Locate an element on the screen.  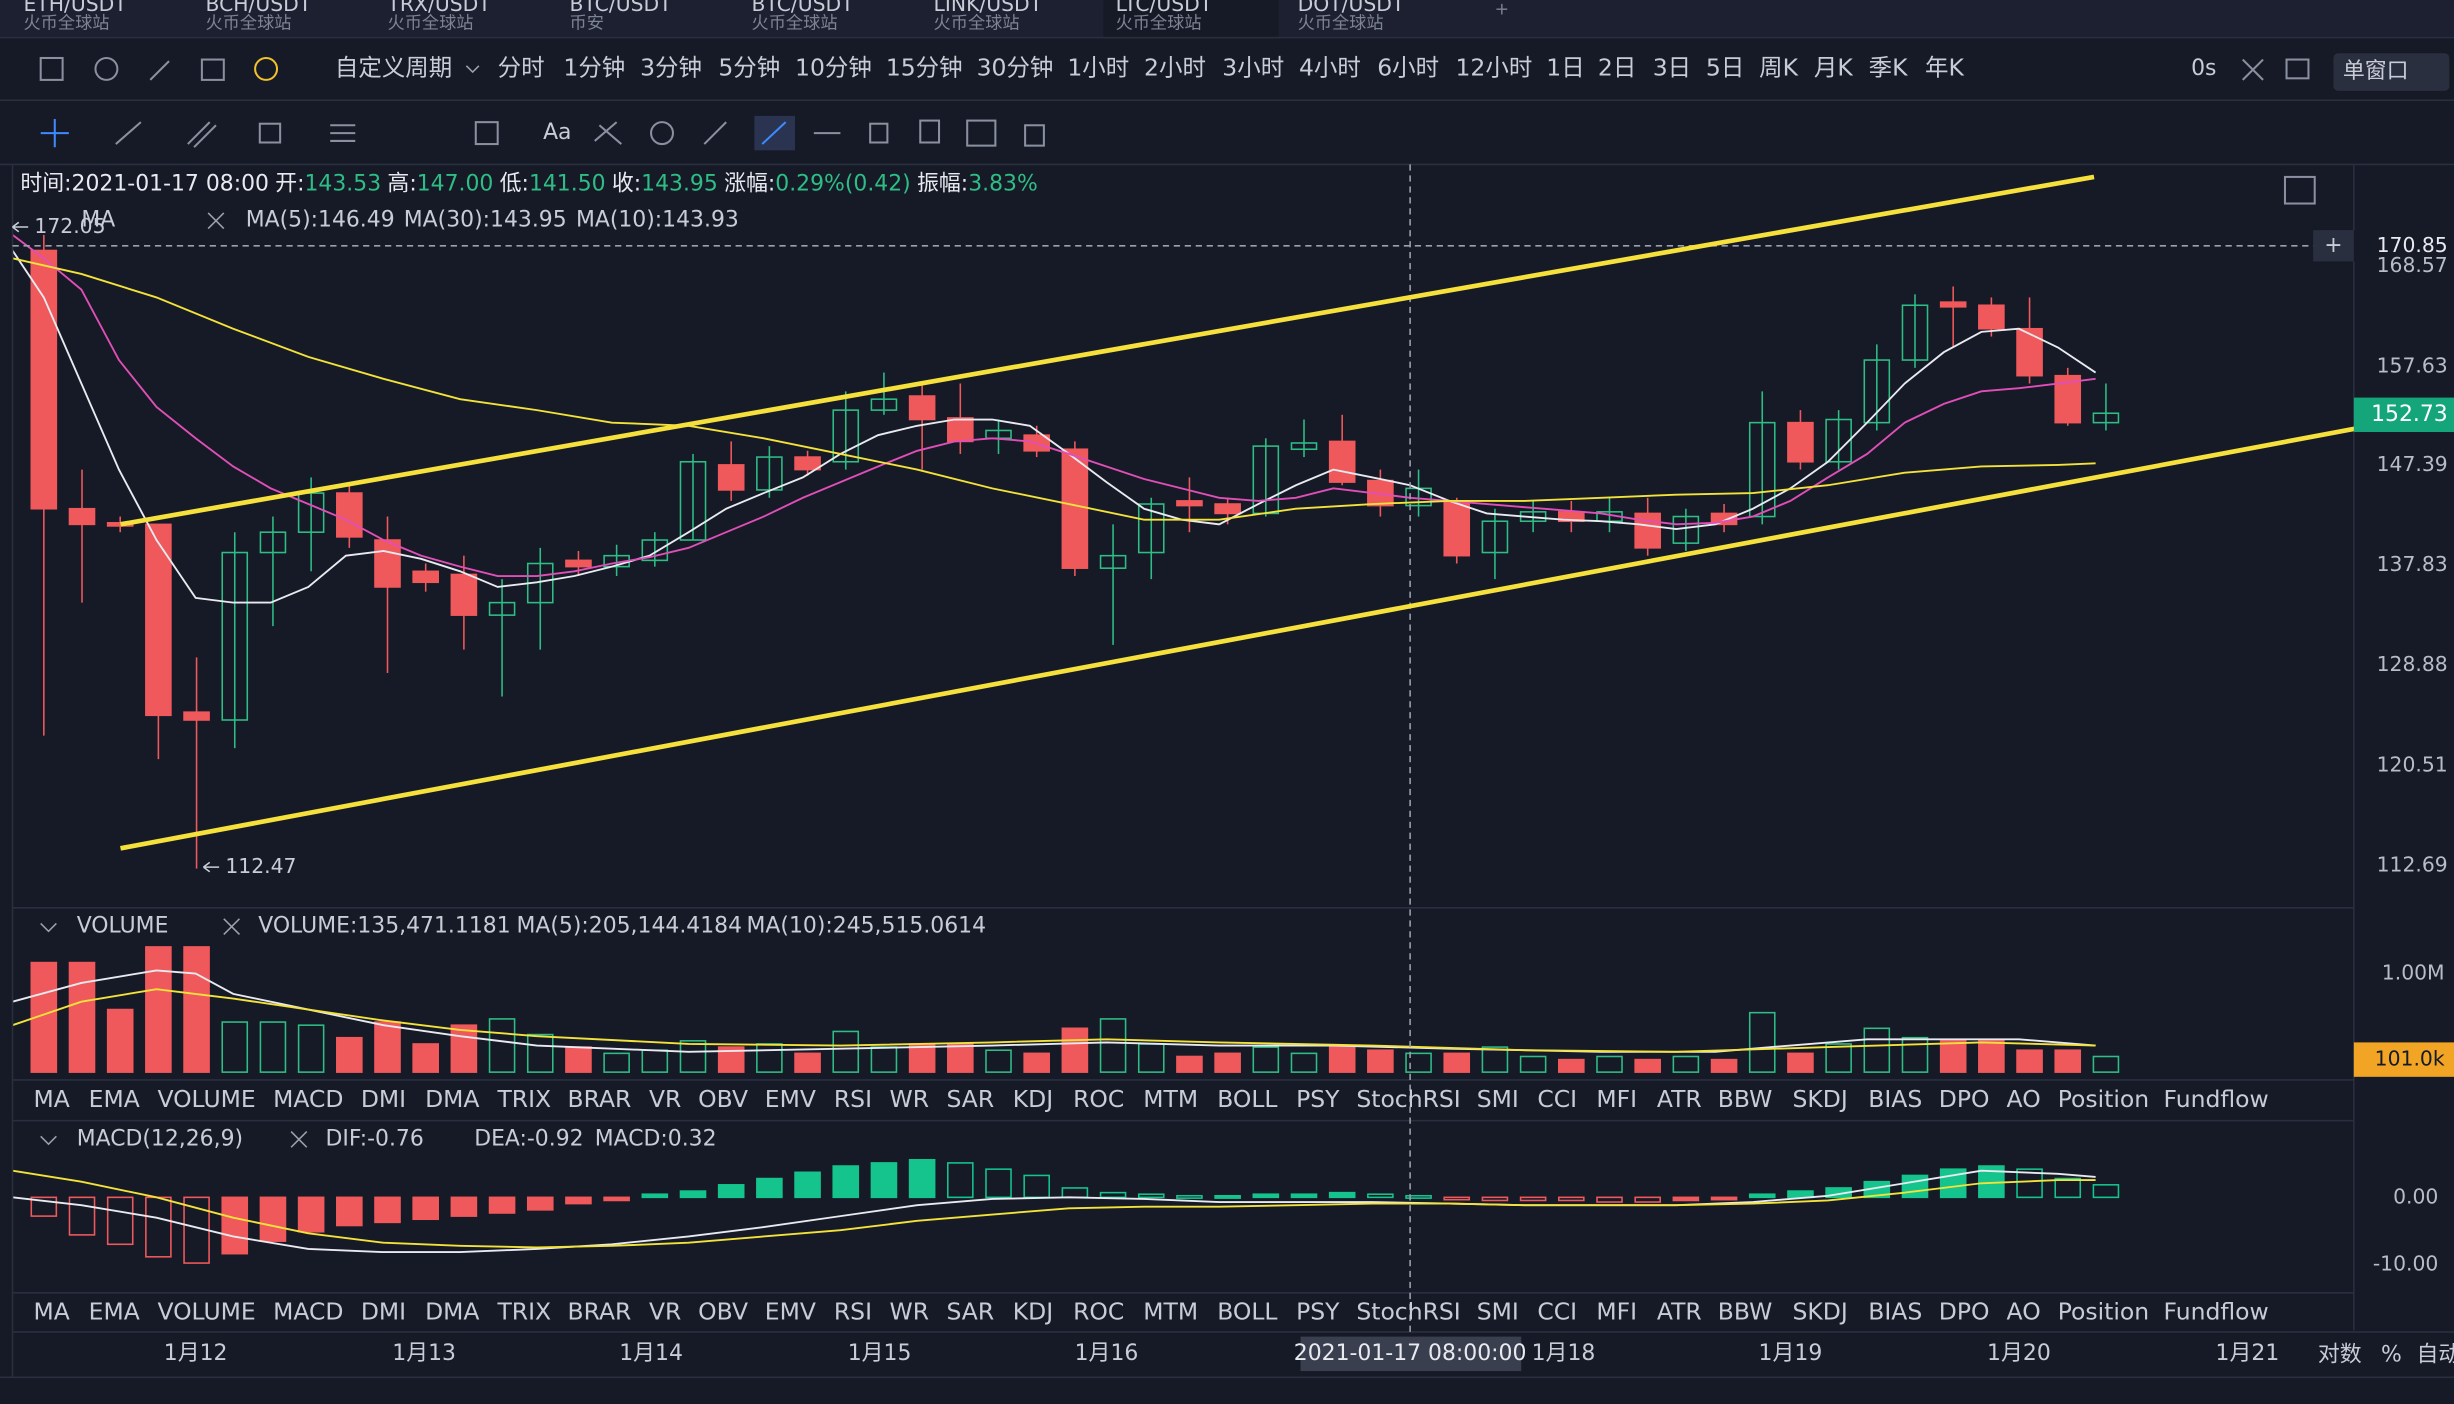
tab-pair: ETH/USDT is located at coordinates (75, 8).